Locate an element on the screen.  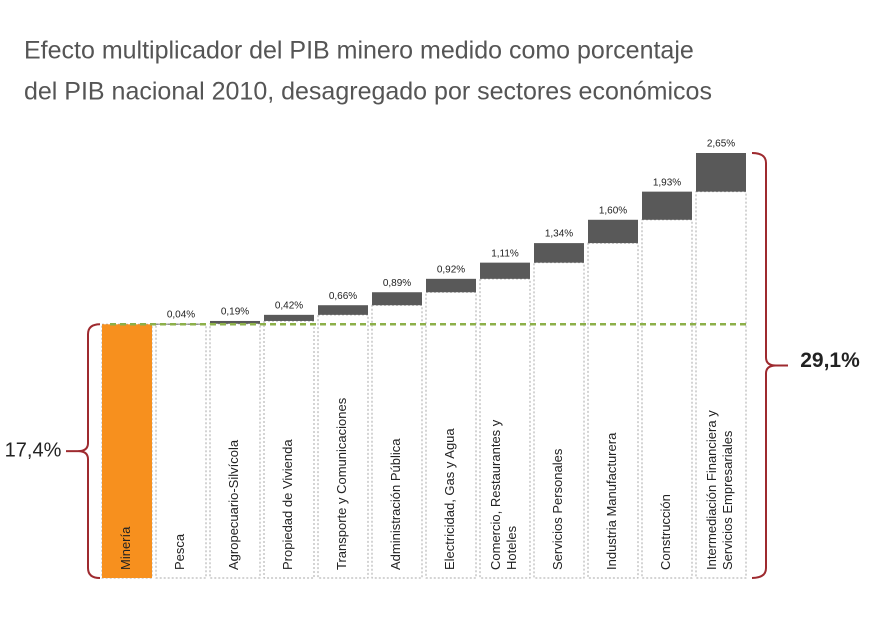
category-label: Minería is located at coordinates (125, 548).